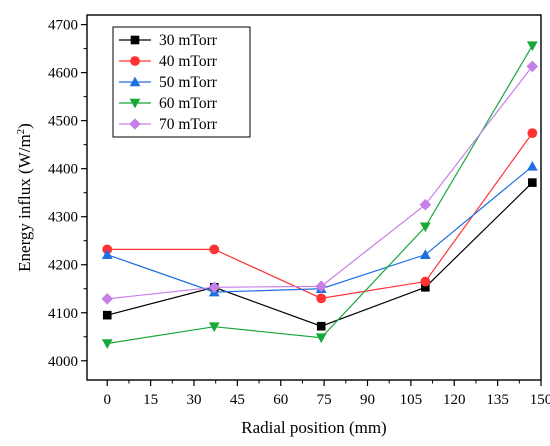  I want to click on x-tick-label: 75, so click(324, 400).